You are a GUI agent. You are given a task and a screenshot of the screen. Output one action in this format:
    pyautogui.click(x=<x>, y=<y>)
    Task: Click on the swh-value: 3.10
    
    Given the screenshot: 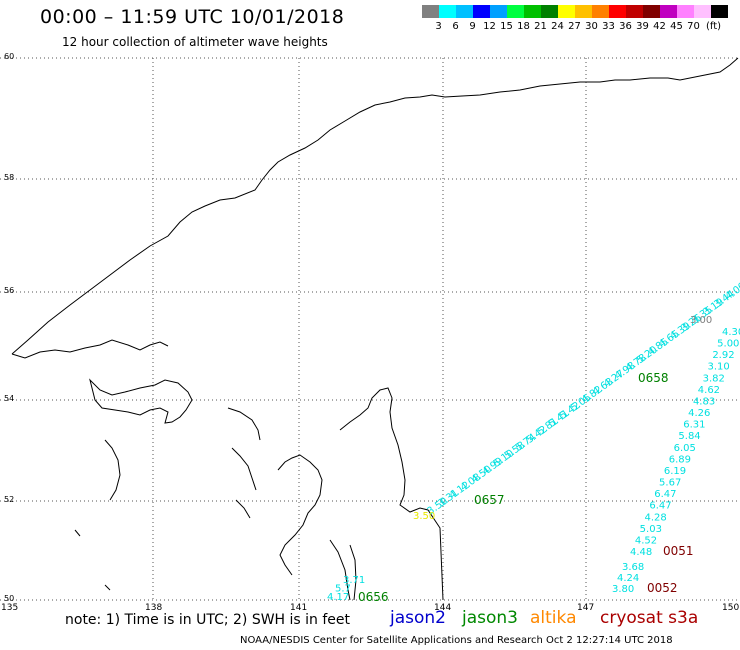 What is the action you would take?
    pyautogui.click(x=718, y=367)
    